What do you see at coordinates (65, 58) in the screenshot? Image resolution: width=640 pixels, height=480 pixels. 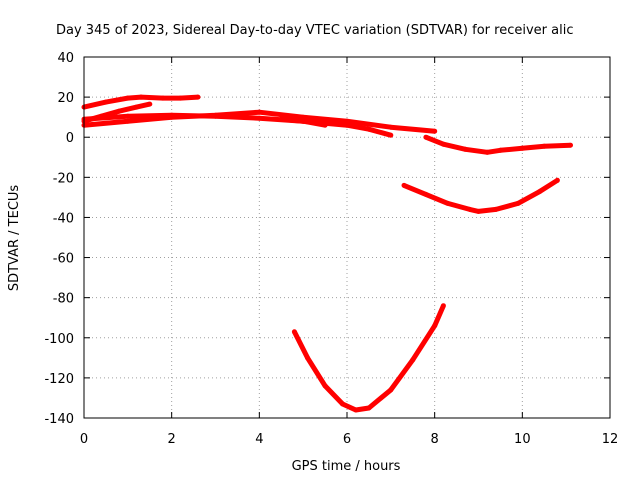 I see `y-tick-label: 40` at bounding box center [65, 58].